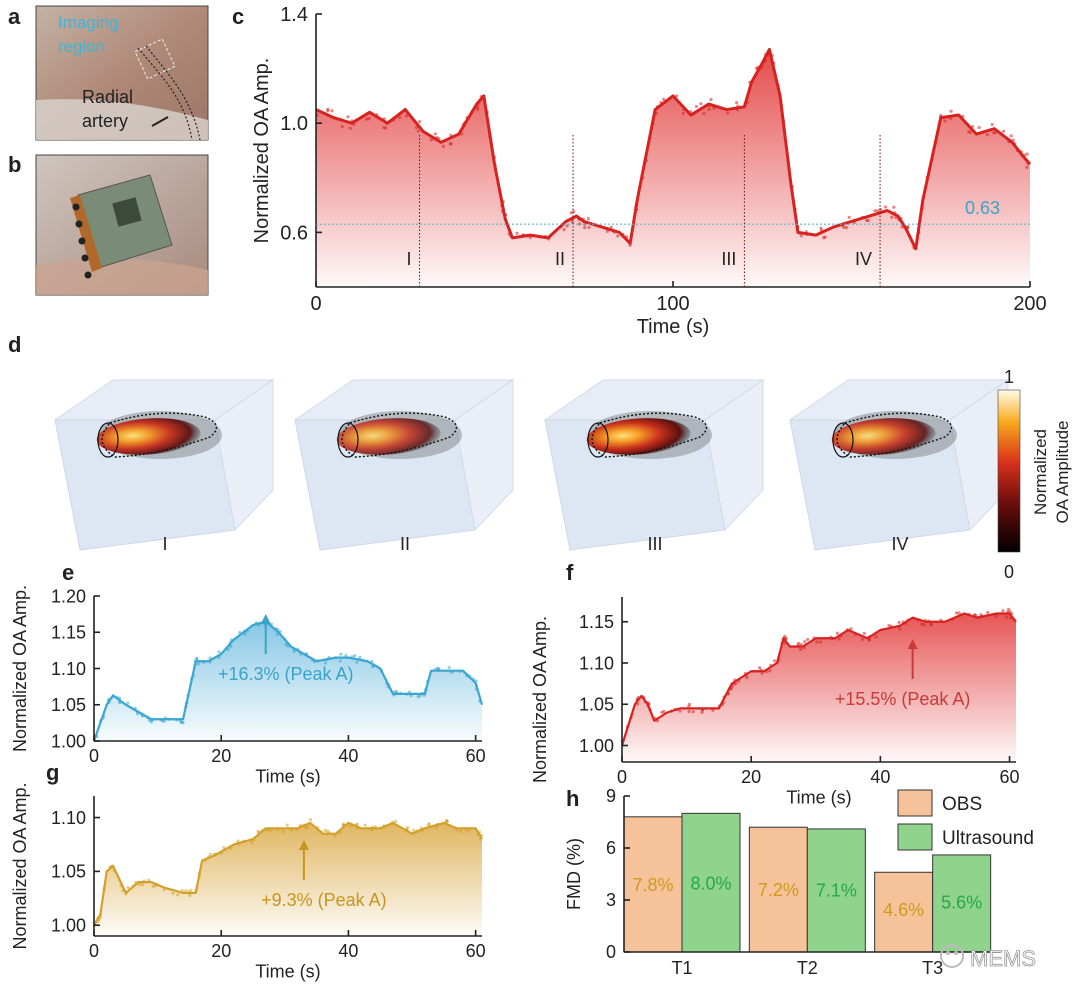 The height and width of the screenshot is (1004, 1080). Describe the element at coordinates (404, 466) in the screenshot. I see `volume-render-ii: II` at that location.